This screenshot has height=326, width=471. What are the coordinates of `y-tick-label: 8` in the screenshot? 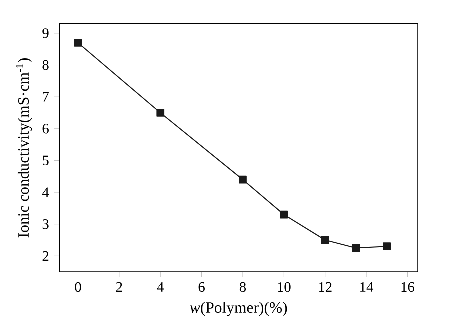 It's located at (45, 65).